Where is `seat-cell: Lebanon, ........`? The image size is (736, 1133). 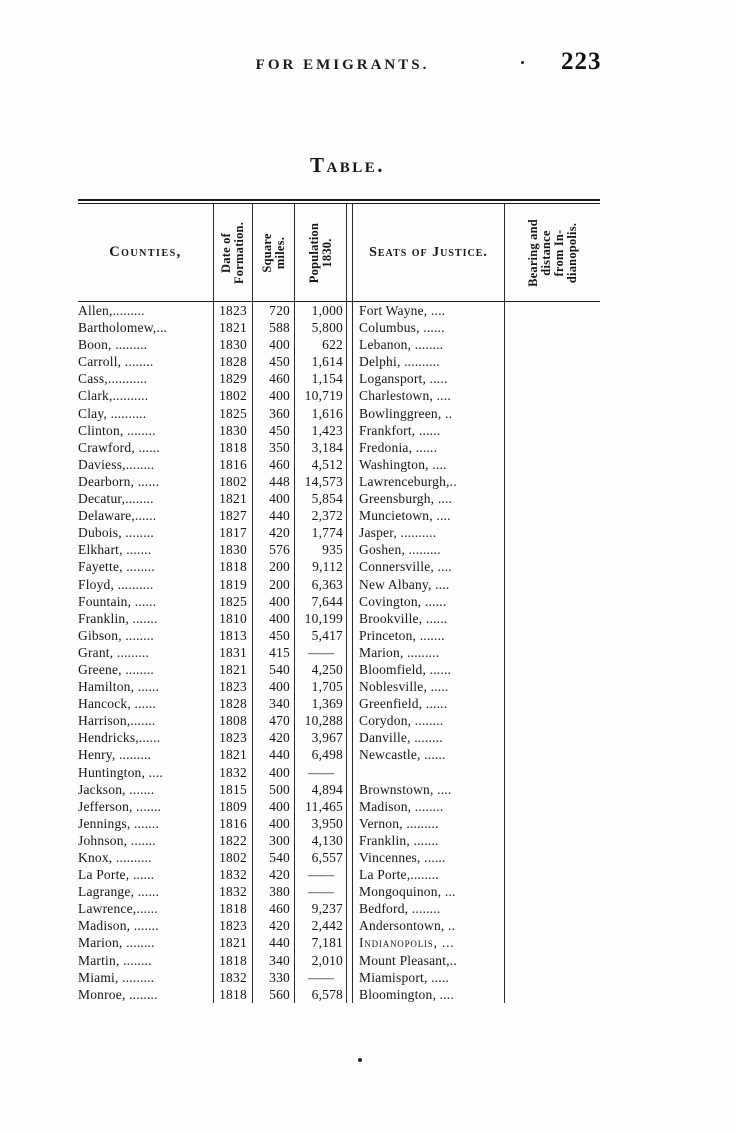
seat-cell: Lebanon, ........ is located at coordinates (429, 345).